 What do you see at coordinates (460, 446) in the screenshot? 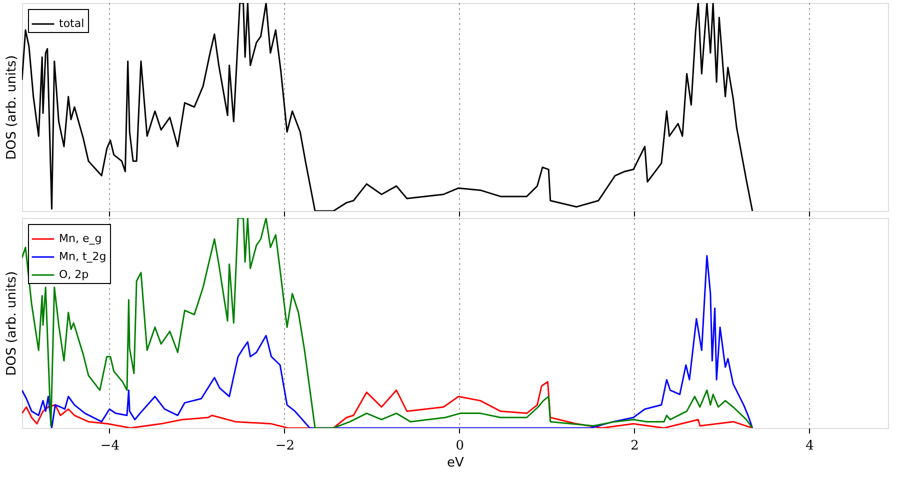
I see `x-tick-label: 0` at bounding box center [460, 446].